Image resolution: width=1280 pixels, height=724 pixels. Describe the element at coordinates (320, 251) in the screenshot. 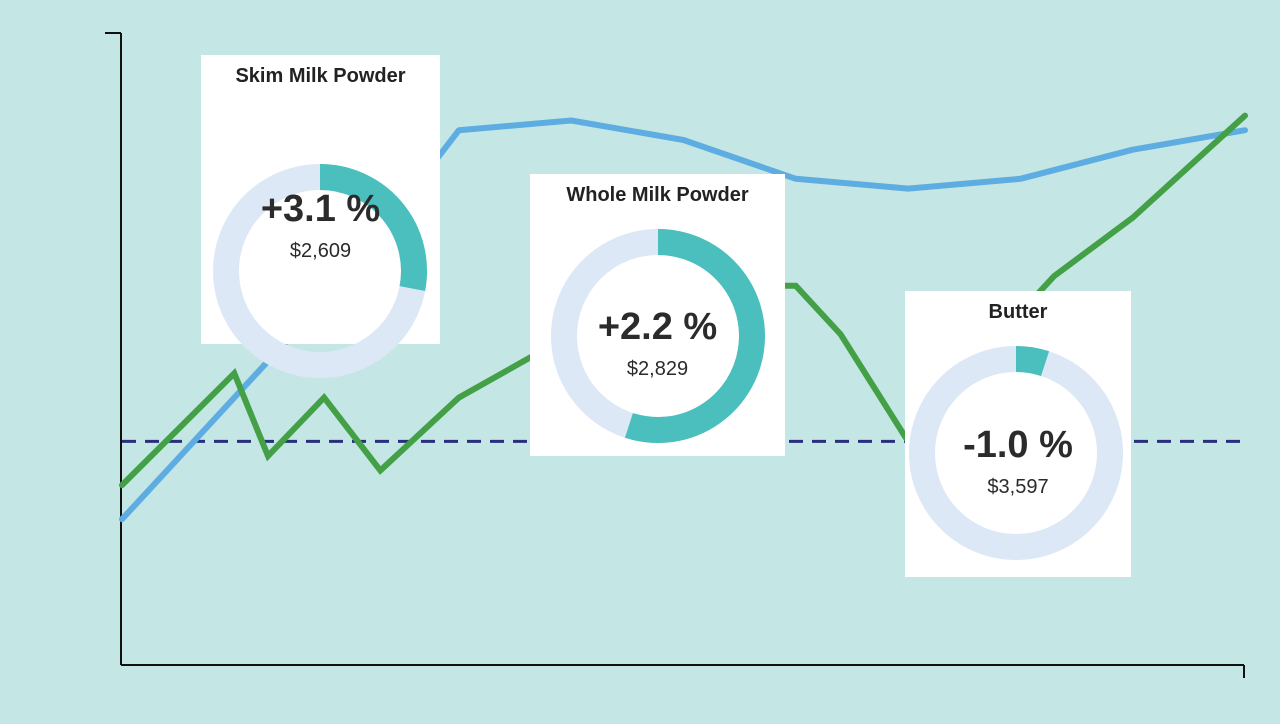

I see `price-value: $2,609` at that location.